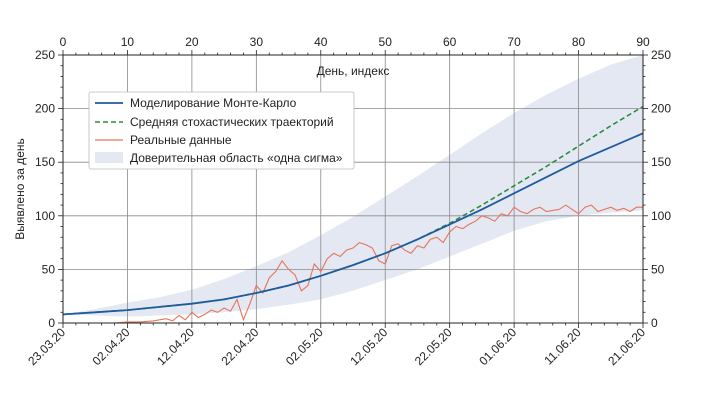 The width and height of the screenshot is (703, 403). I want to click on x-top-tick-label: 30, so click(257, 42).